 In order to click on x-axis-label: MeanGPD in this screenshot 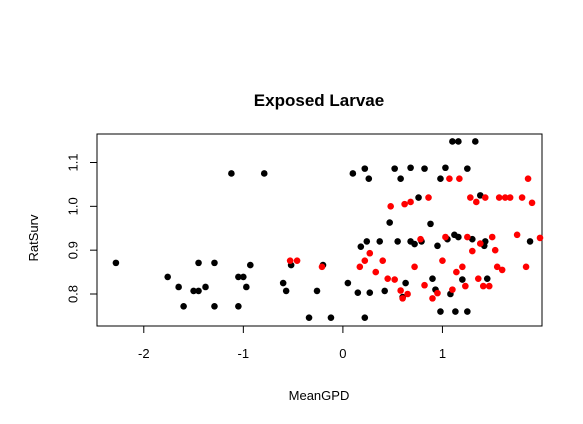, I will do `click(319, 395)`.